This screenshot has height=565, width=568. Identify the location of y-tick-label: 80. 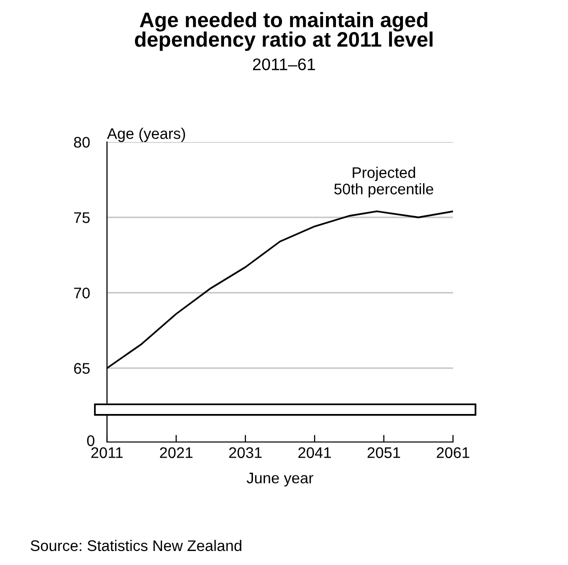
(82, 142).